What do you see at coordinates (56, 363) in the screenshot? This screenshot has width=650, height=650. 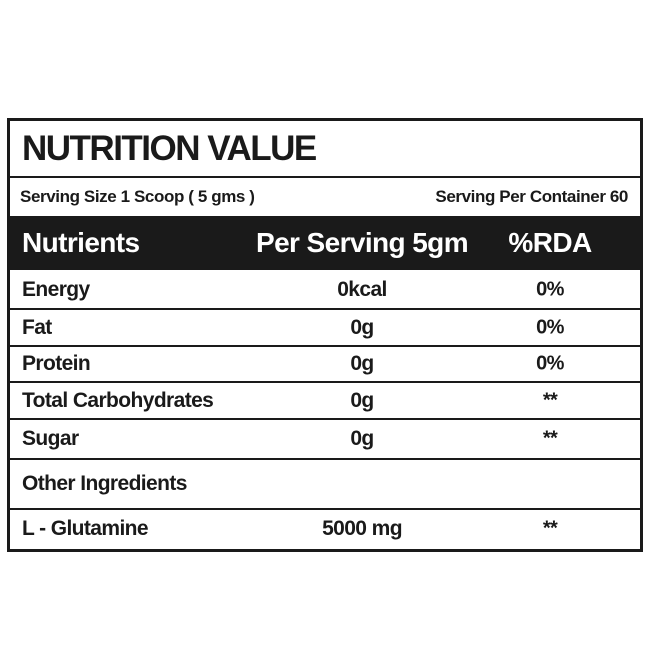 I see `table-cell: Protein` at bounding box center [56, 363].